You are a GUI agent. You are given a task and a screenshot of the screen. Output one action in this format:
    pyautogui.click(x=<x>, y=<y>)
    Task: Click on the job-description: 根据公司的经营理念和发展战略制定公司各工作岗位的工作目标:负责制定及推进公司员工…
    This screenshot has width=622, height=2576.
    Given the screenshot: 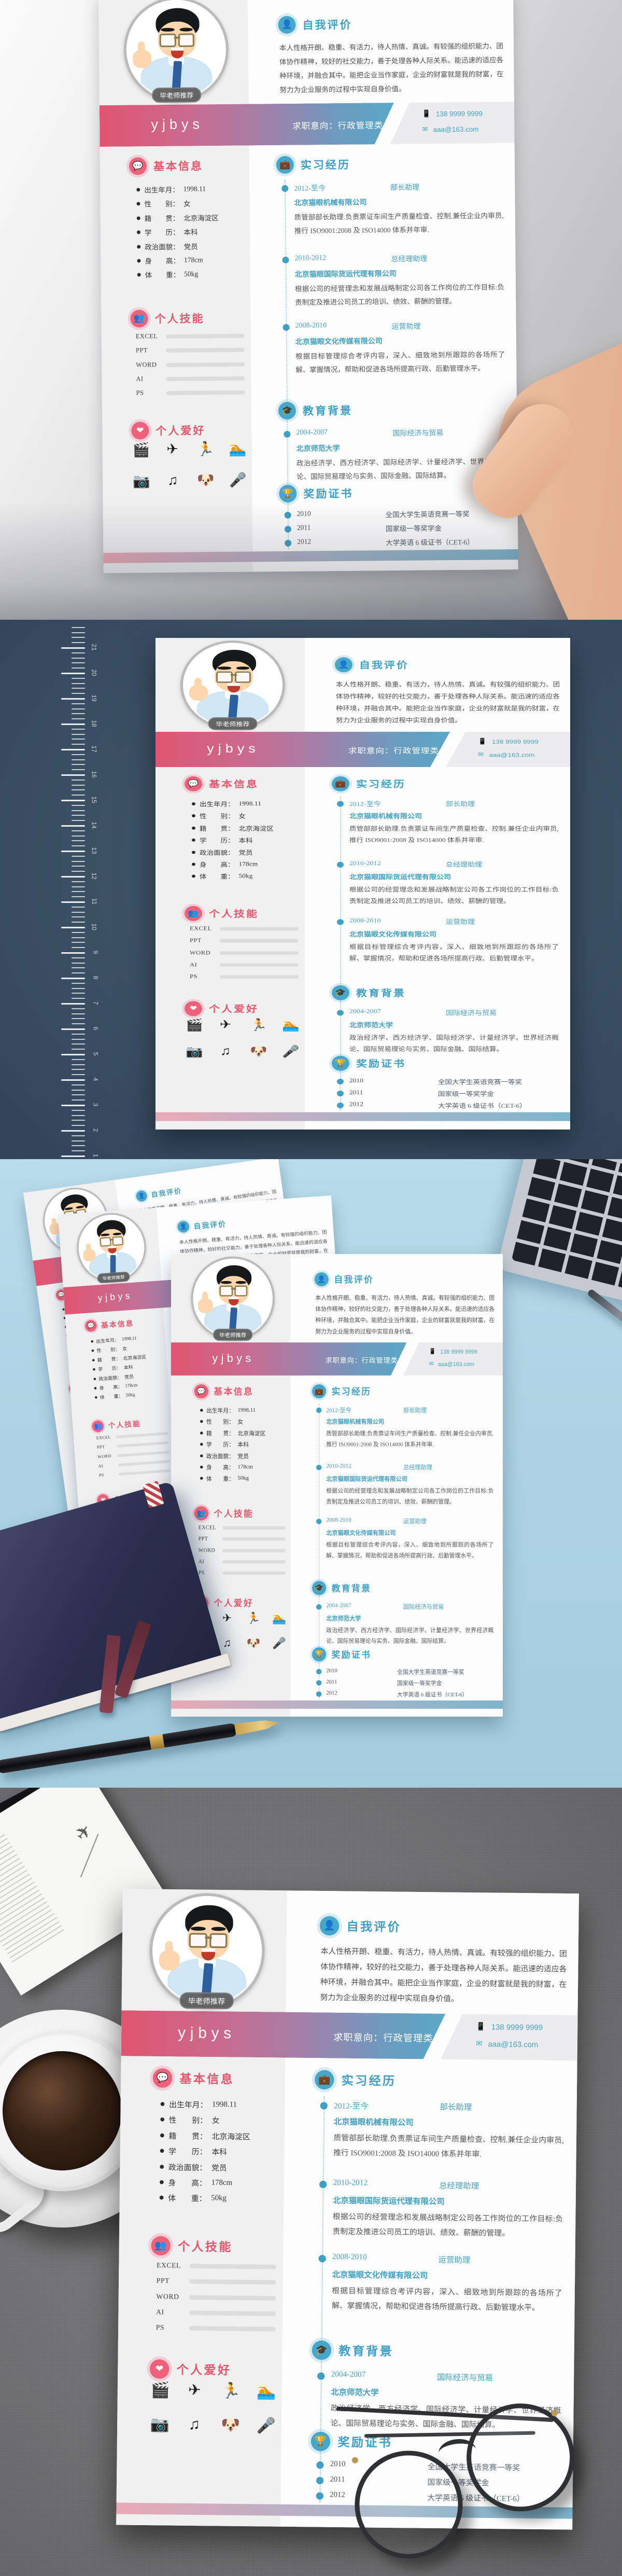 What is the action you would take?
    pyautogui.click(x=399, y=295)
    